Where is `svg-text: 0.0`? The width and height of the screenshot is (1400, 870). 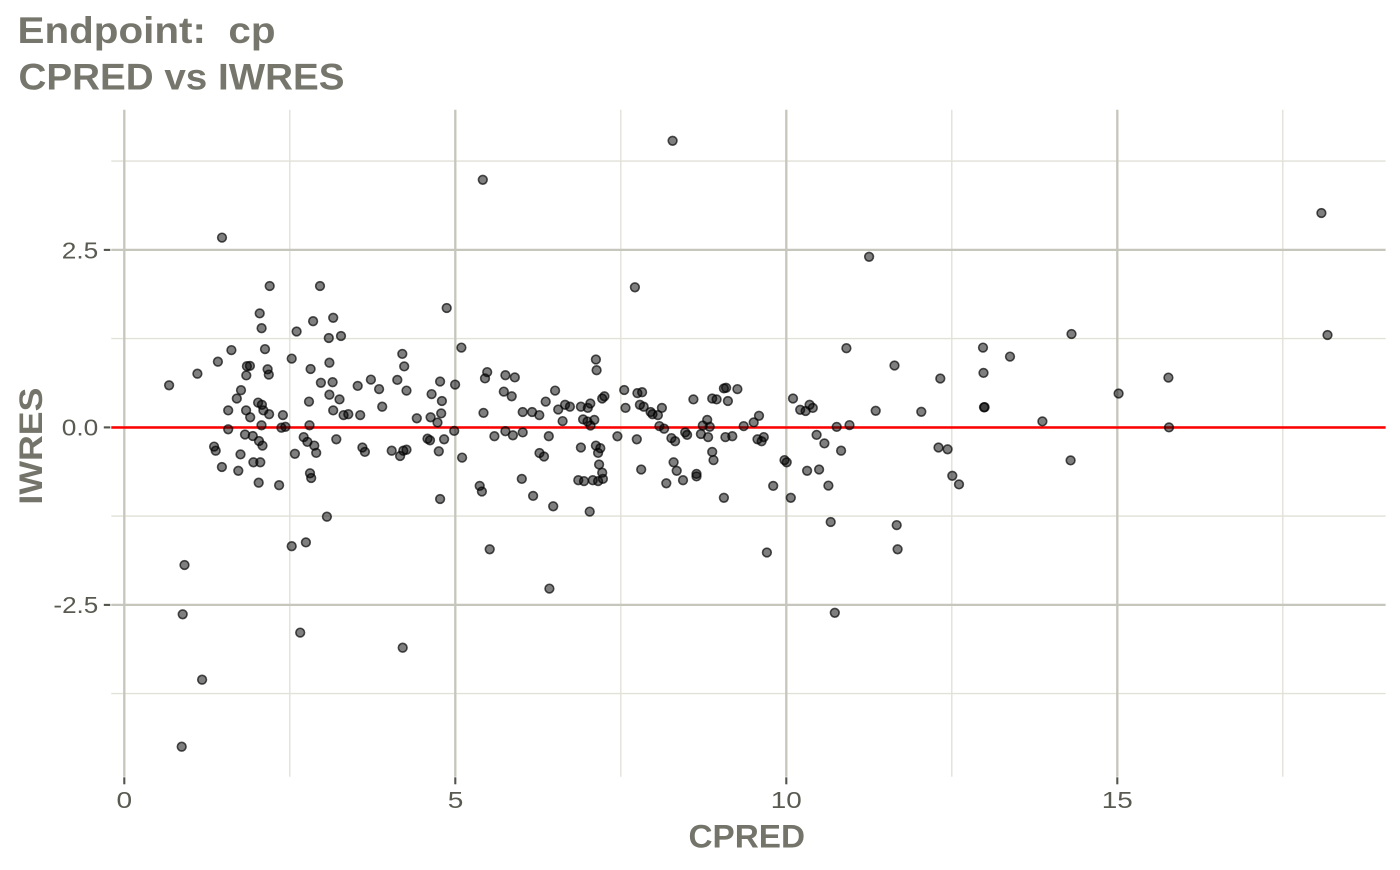
svg-text: 0.0 is located at coordinates (80, 428).